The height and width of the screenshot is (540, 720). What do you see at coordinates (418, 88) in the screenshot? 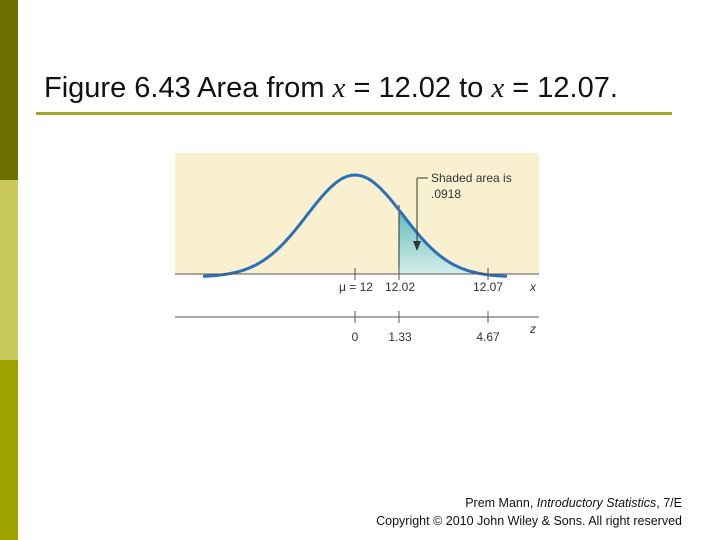
I see `title-middle: = 12.02 to` at bounding box center [418, 88].